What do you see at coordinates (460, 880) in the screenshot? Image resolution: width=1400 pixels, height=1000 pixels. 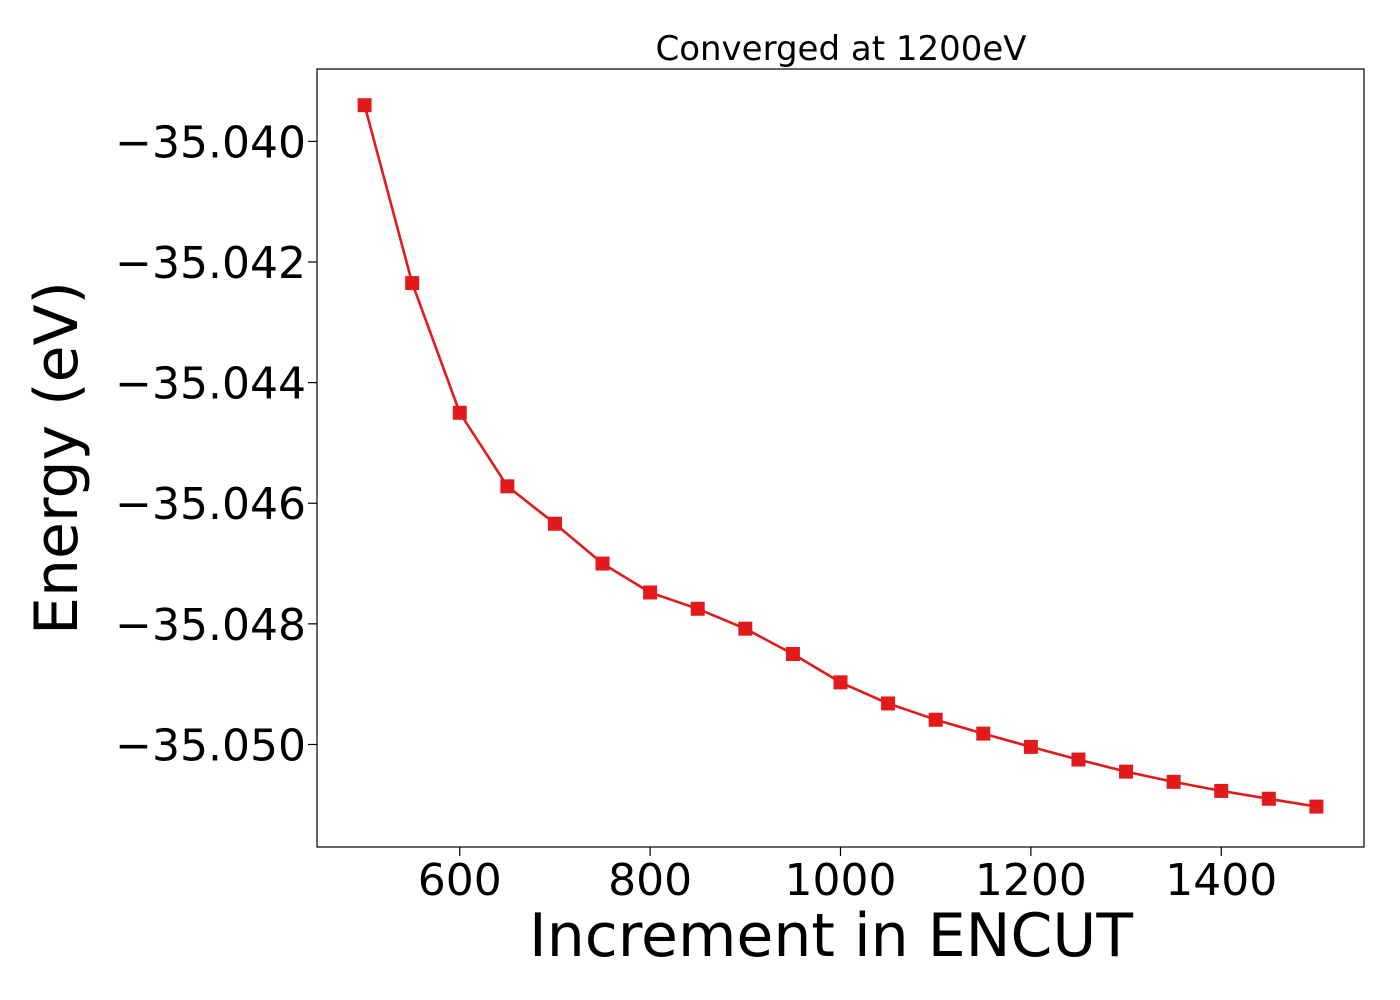 I see `x-tick-label: 600` at bounding box center [460, 880].